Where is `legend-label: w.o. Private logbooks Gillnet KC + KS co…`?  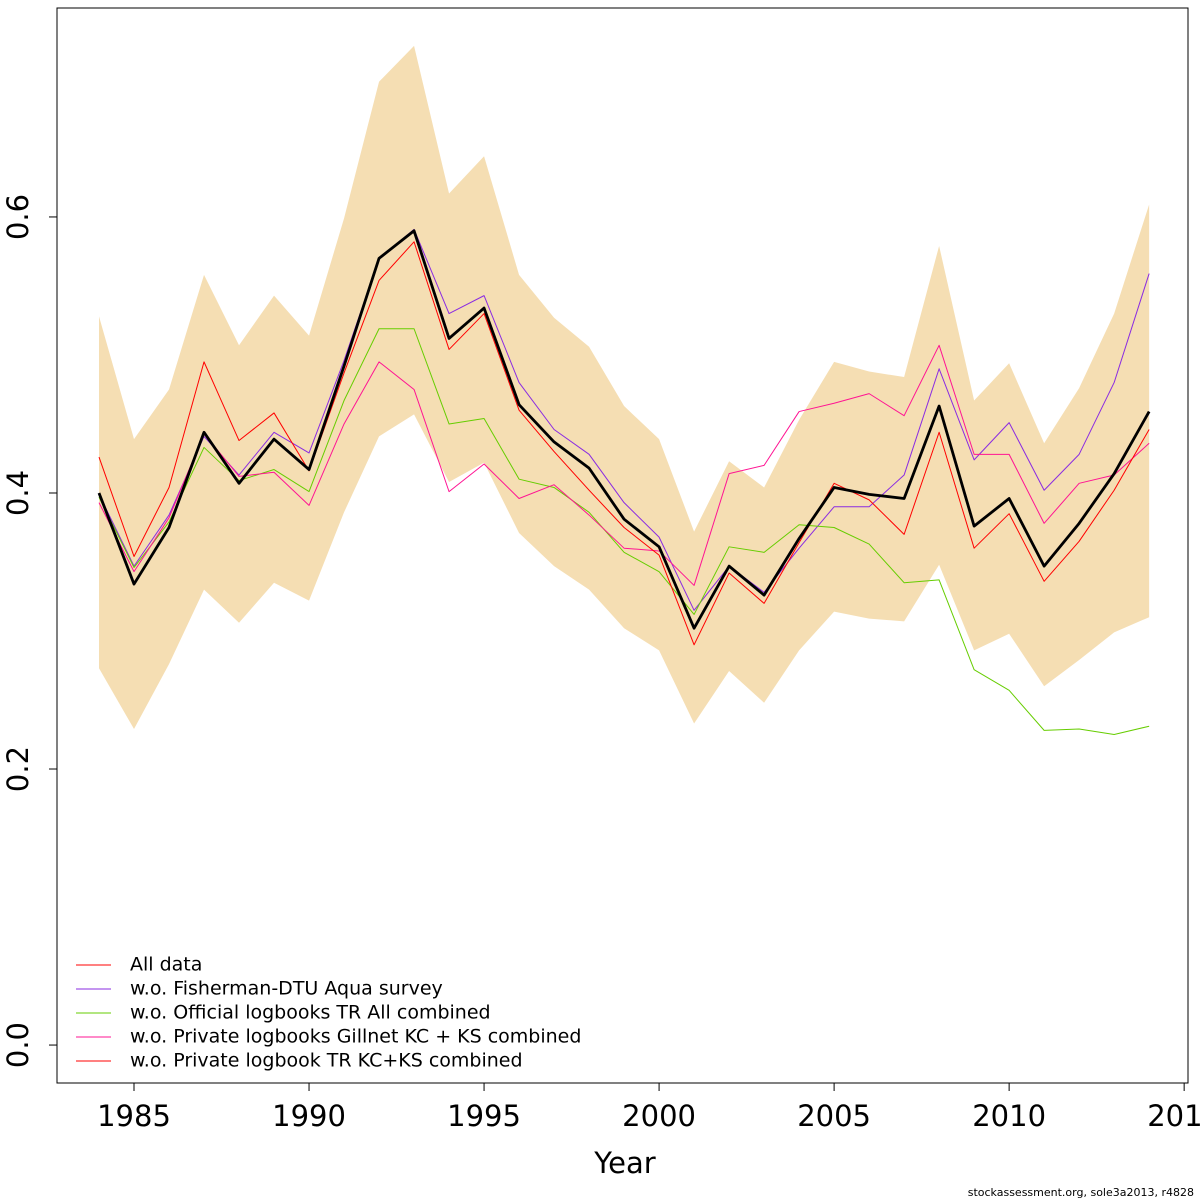 legend-label: w.o. Private logbooks Gillnet KC + KS co… is located at coordinates (355, 1037).